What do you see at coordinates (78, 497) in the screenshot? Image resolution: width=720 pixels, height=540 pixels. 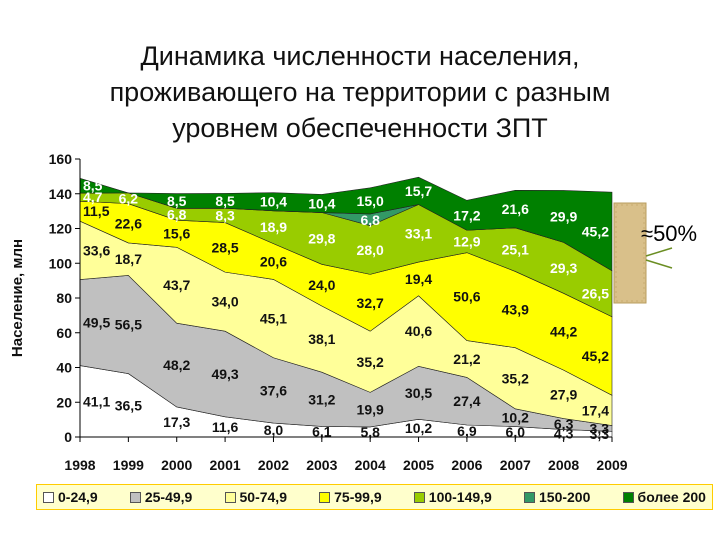 I see `legend-label: 0-24,9` at bounding box center [78, 497].